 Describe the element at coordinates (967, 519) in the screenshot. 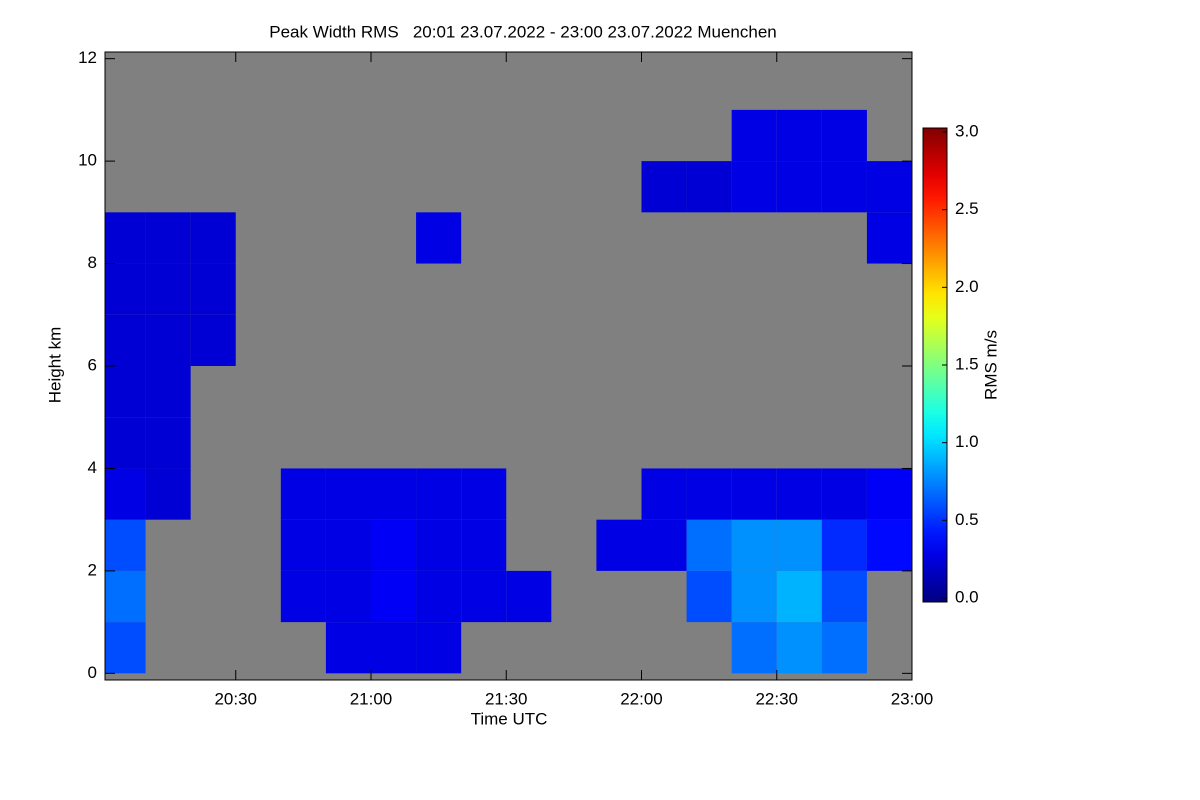

I see `colorbar-tick-label: 0.5` at that location.